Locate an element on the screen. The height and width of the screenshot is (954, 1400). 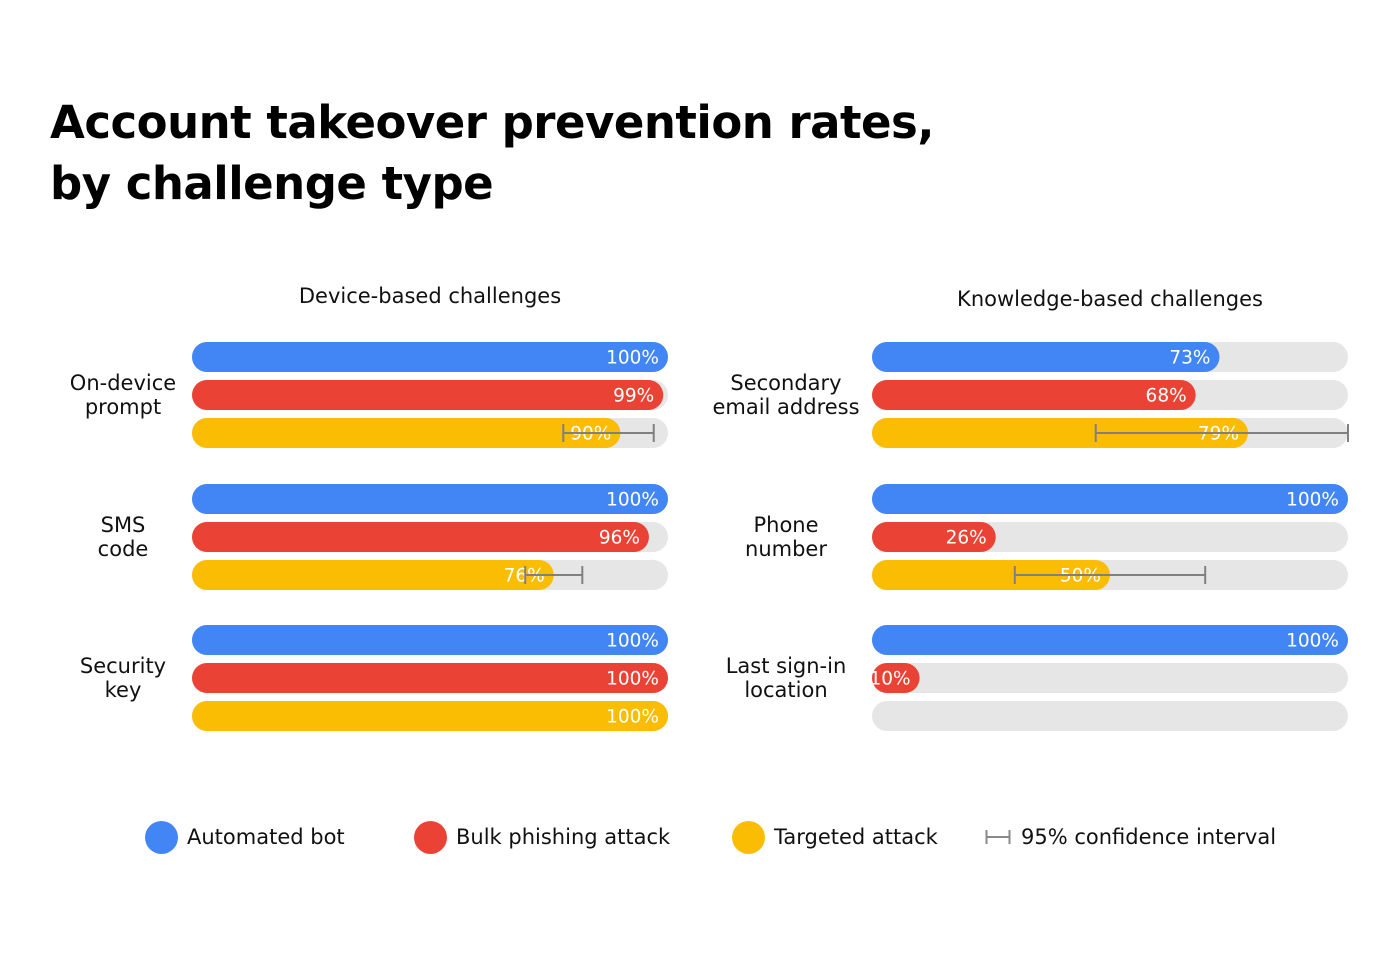
data-label: 96% is located at coordinates (619, 538).